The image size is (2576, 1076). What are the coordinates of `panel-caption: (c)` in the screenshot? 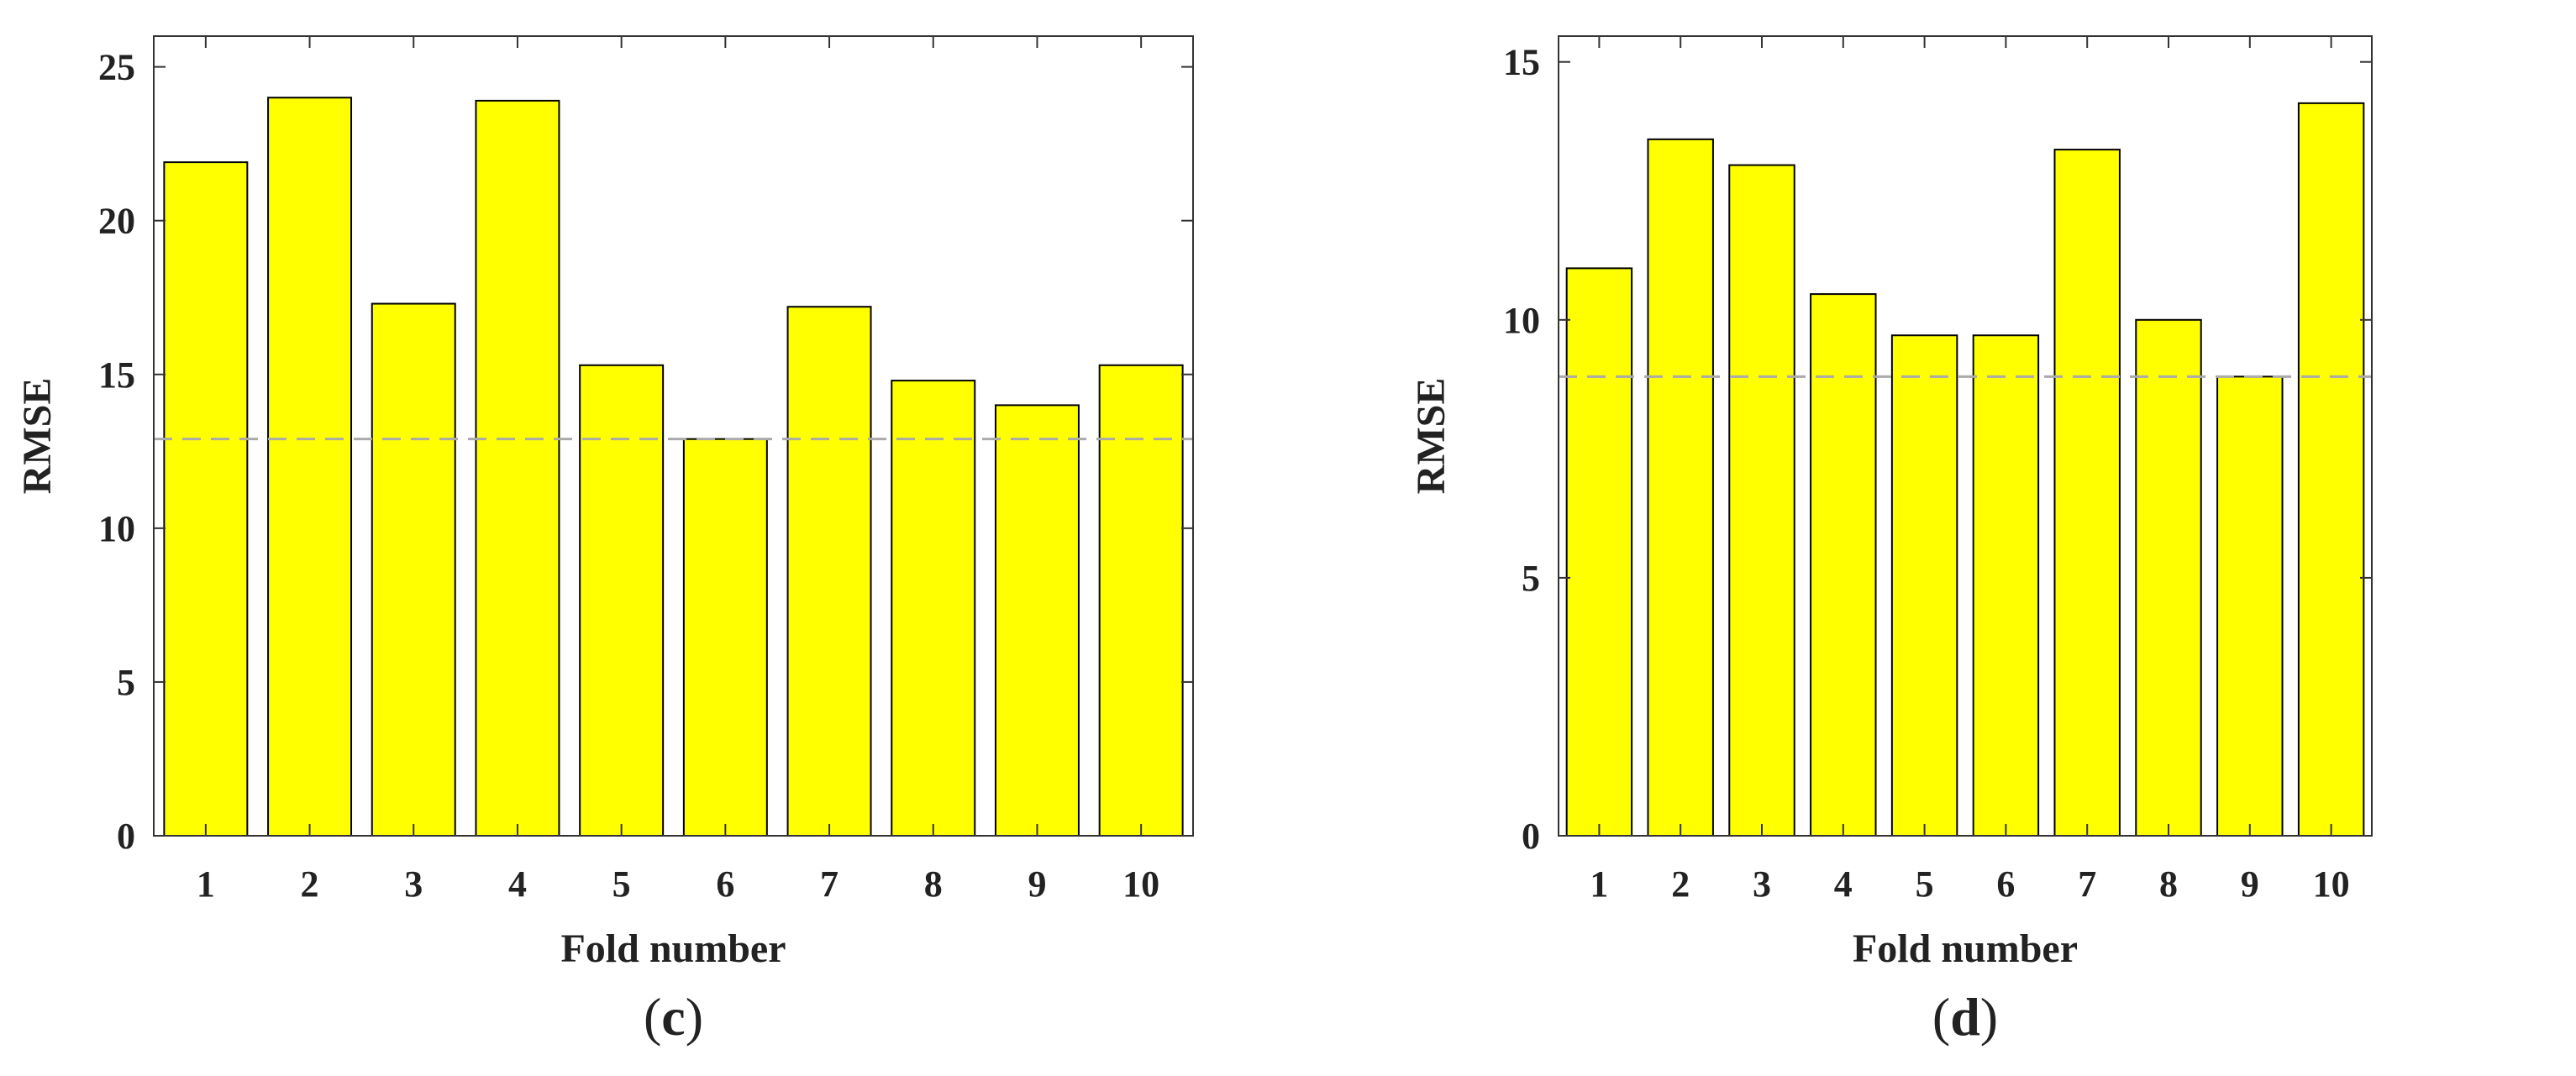 It's located at (673, 1017).